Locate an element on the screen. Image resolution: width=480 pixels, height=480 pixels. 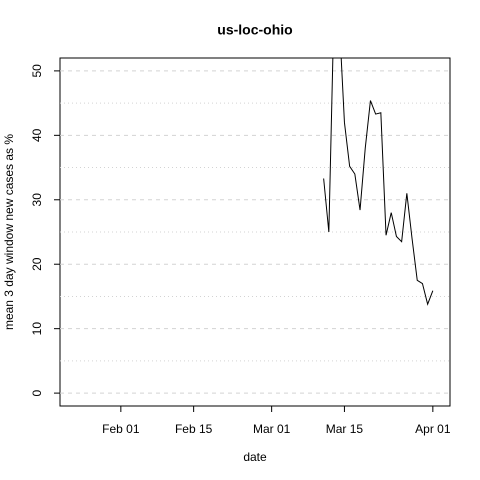
y-tick-label: 50 is located at coordinates (37, 71).